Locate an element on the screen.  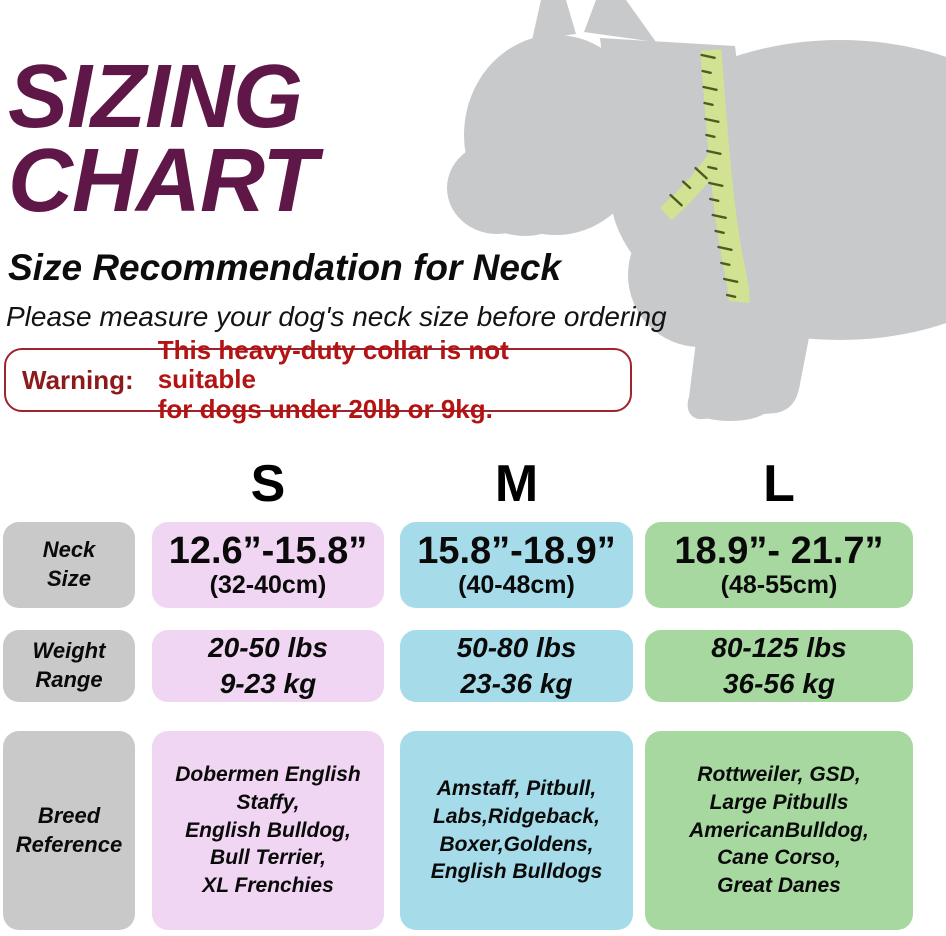
dog-muzzle is located at coordinates (497, 188).